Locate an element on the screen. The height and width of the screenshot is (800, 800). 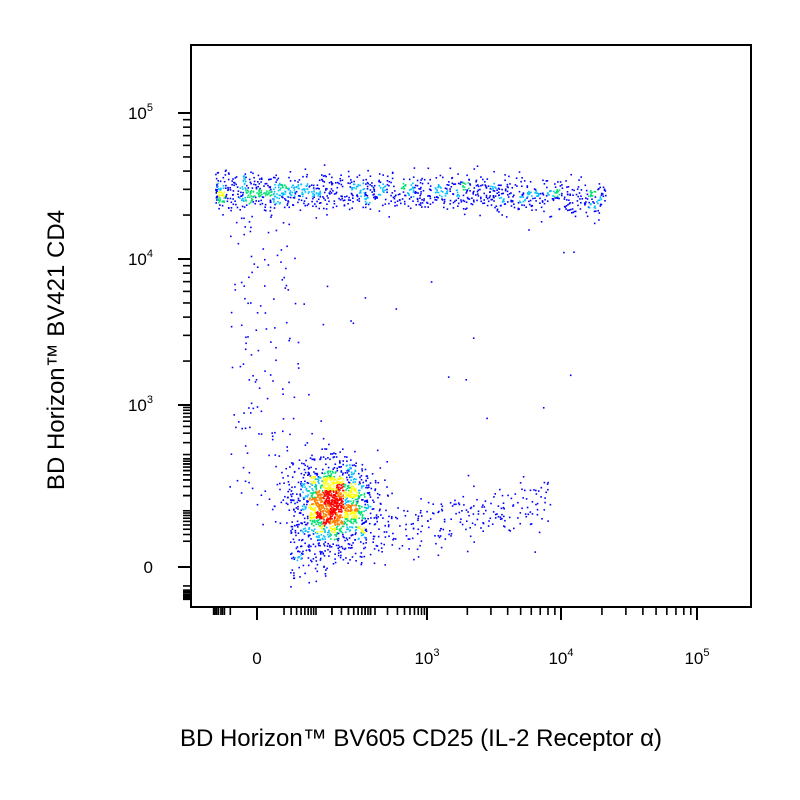
y-tick-label: 0 is located at coordinates (148, 567).